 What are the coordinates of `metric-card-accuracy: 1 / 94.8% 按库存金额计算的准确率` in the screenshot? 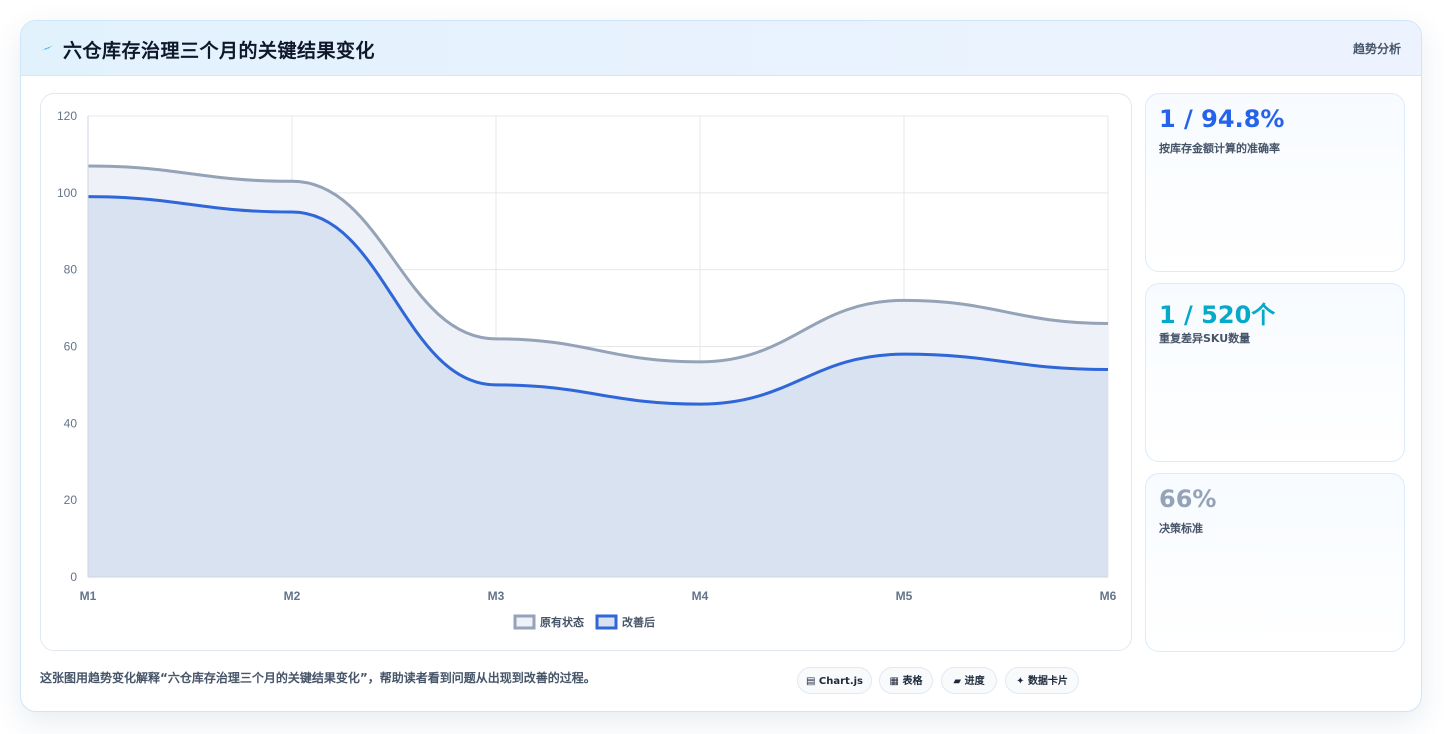 It's located at (1275, 182).